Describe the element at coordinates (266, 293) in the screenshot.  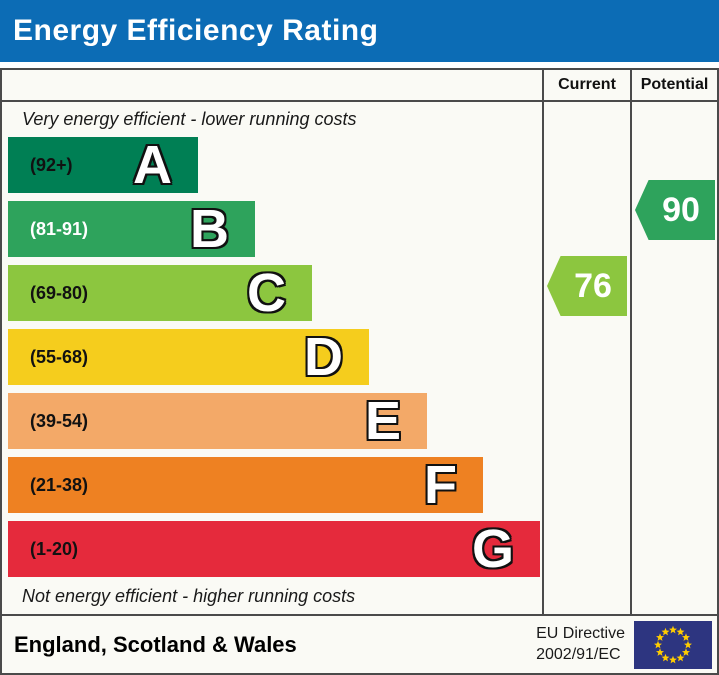
I see `band-c-letter: C` at that location.